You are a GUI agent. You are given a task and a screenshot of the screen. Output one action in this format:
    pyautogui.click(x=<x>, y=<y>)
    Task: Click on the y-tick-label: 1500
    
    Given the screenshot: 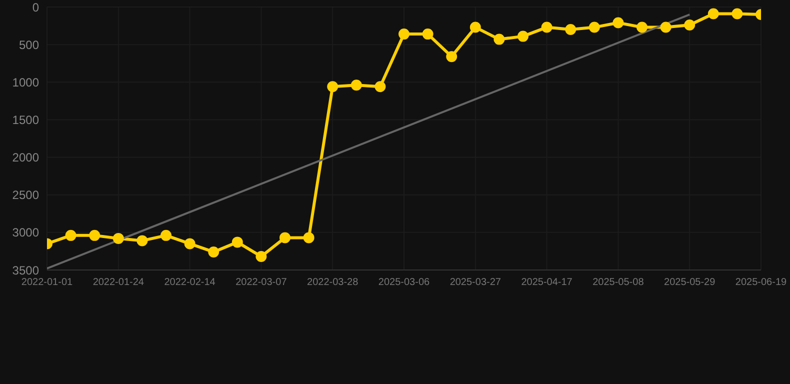 What is the action you would take?
    pyautogui.click(x=26, y=119)
    